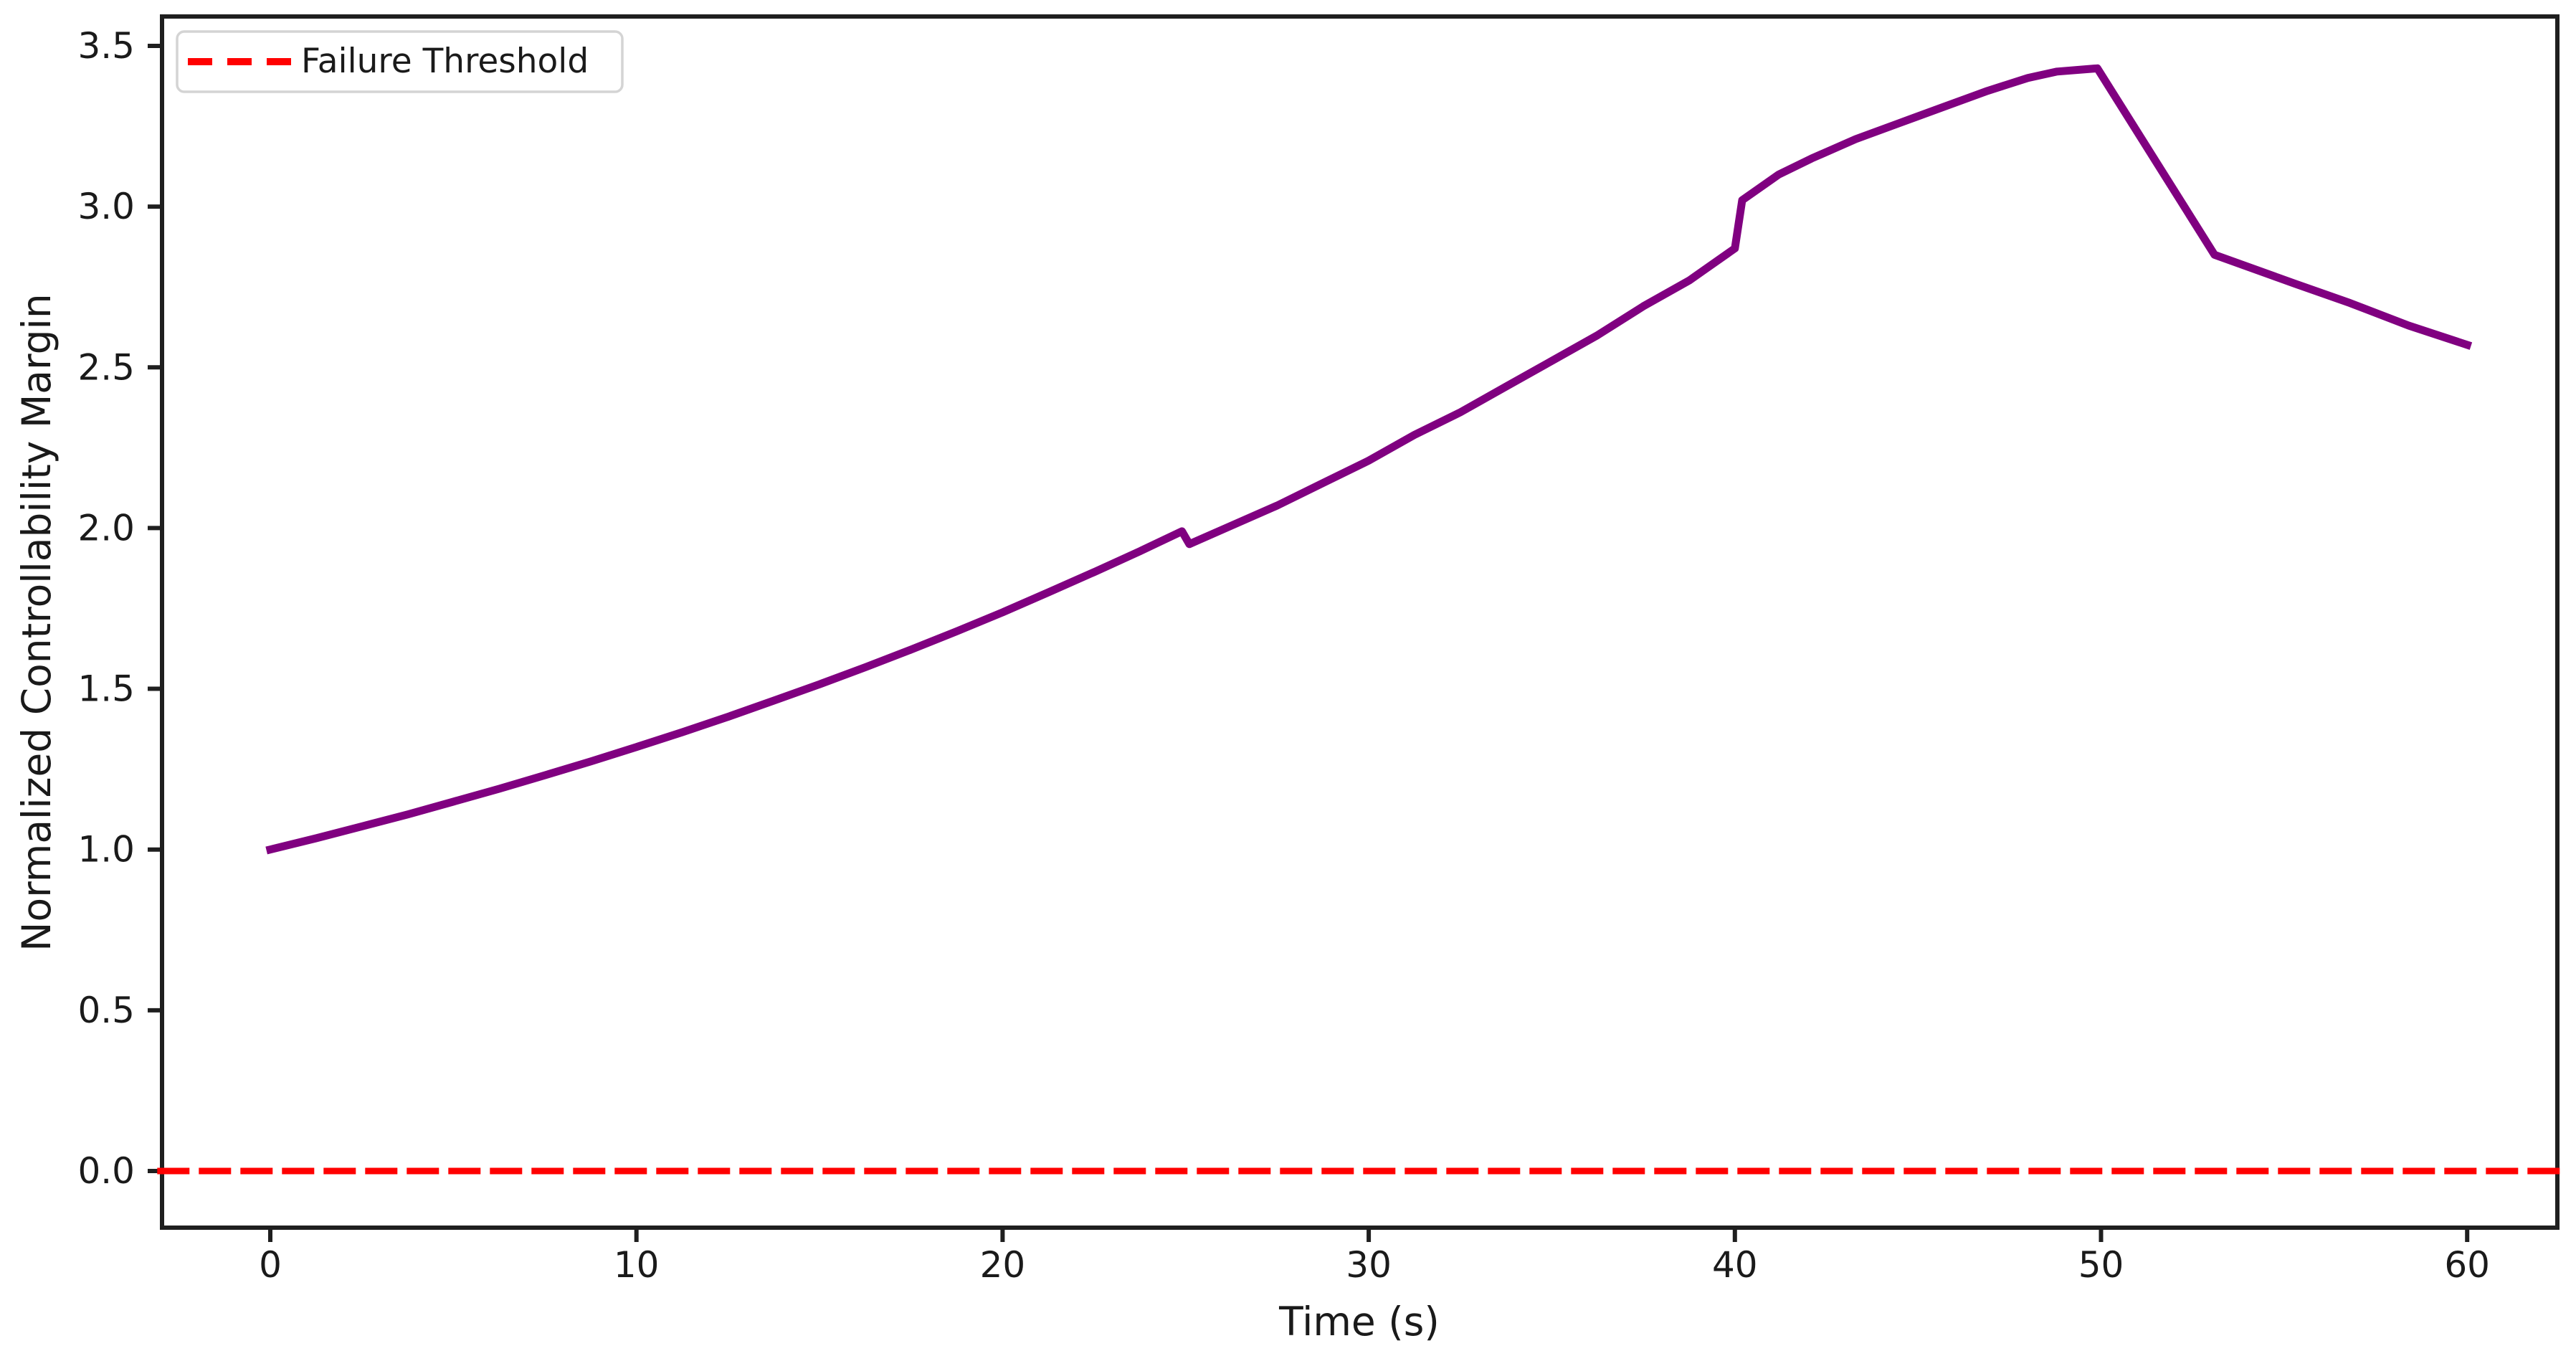  What do you see at coordinates (120, 608) in the screenshot?
I see `y-axis: 0.0 0.5 1.0 1.5 2.0 2.5 3.0 3.5` at bounding box center [120, 608].